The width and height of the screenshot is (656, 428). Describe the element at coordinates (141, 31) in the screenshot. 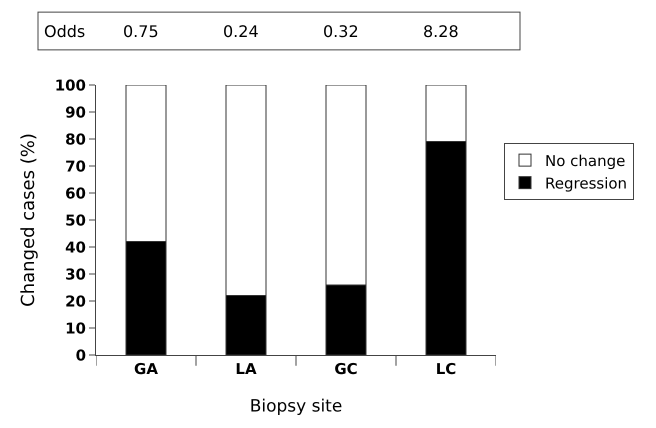

I see `text: 0.75` at that location.